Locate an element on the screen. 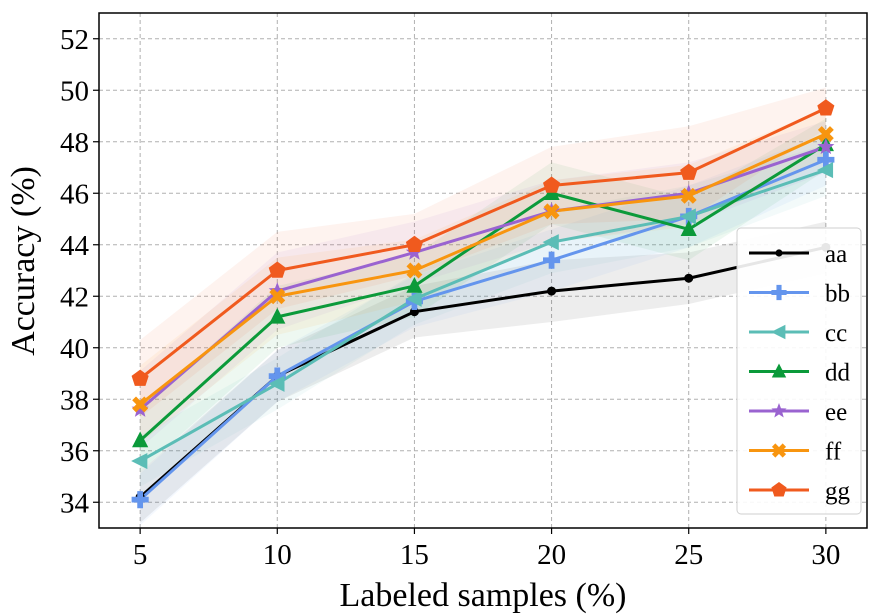  legend-label: ff is located at coordinates (833, 452).